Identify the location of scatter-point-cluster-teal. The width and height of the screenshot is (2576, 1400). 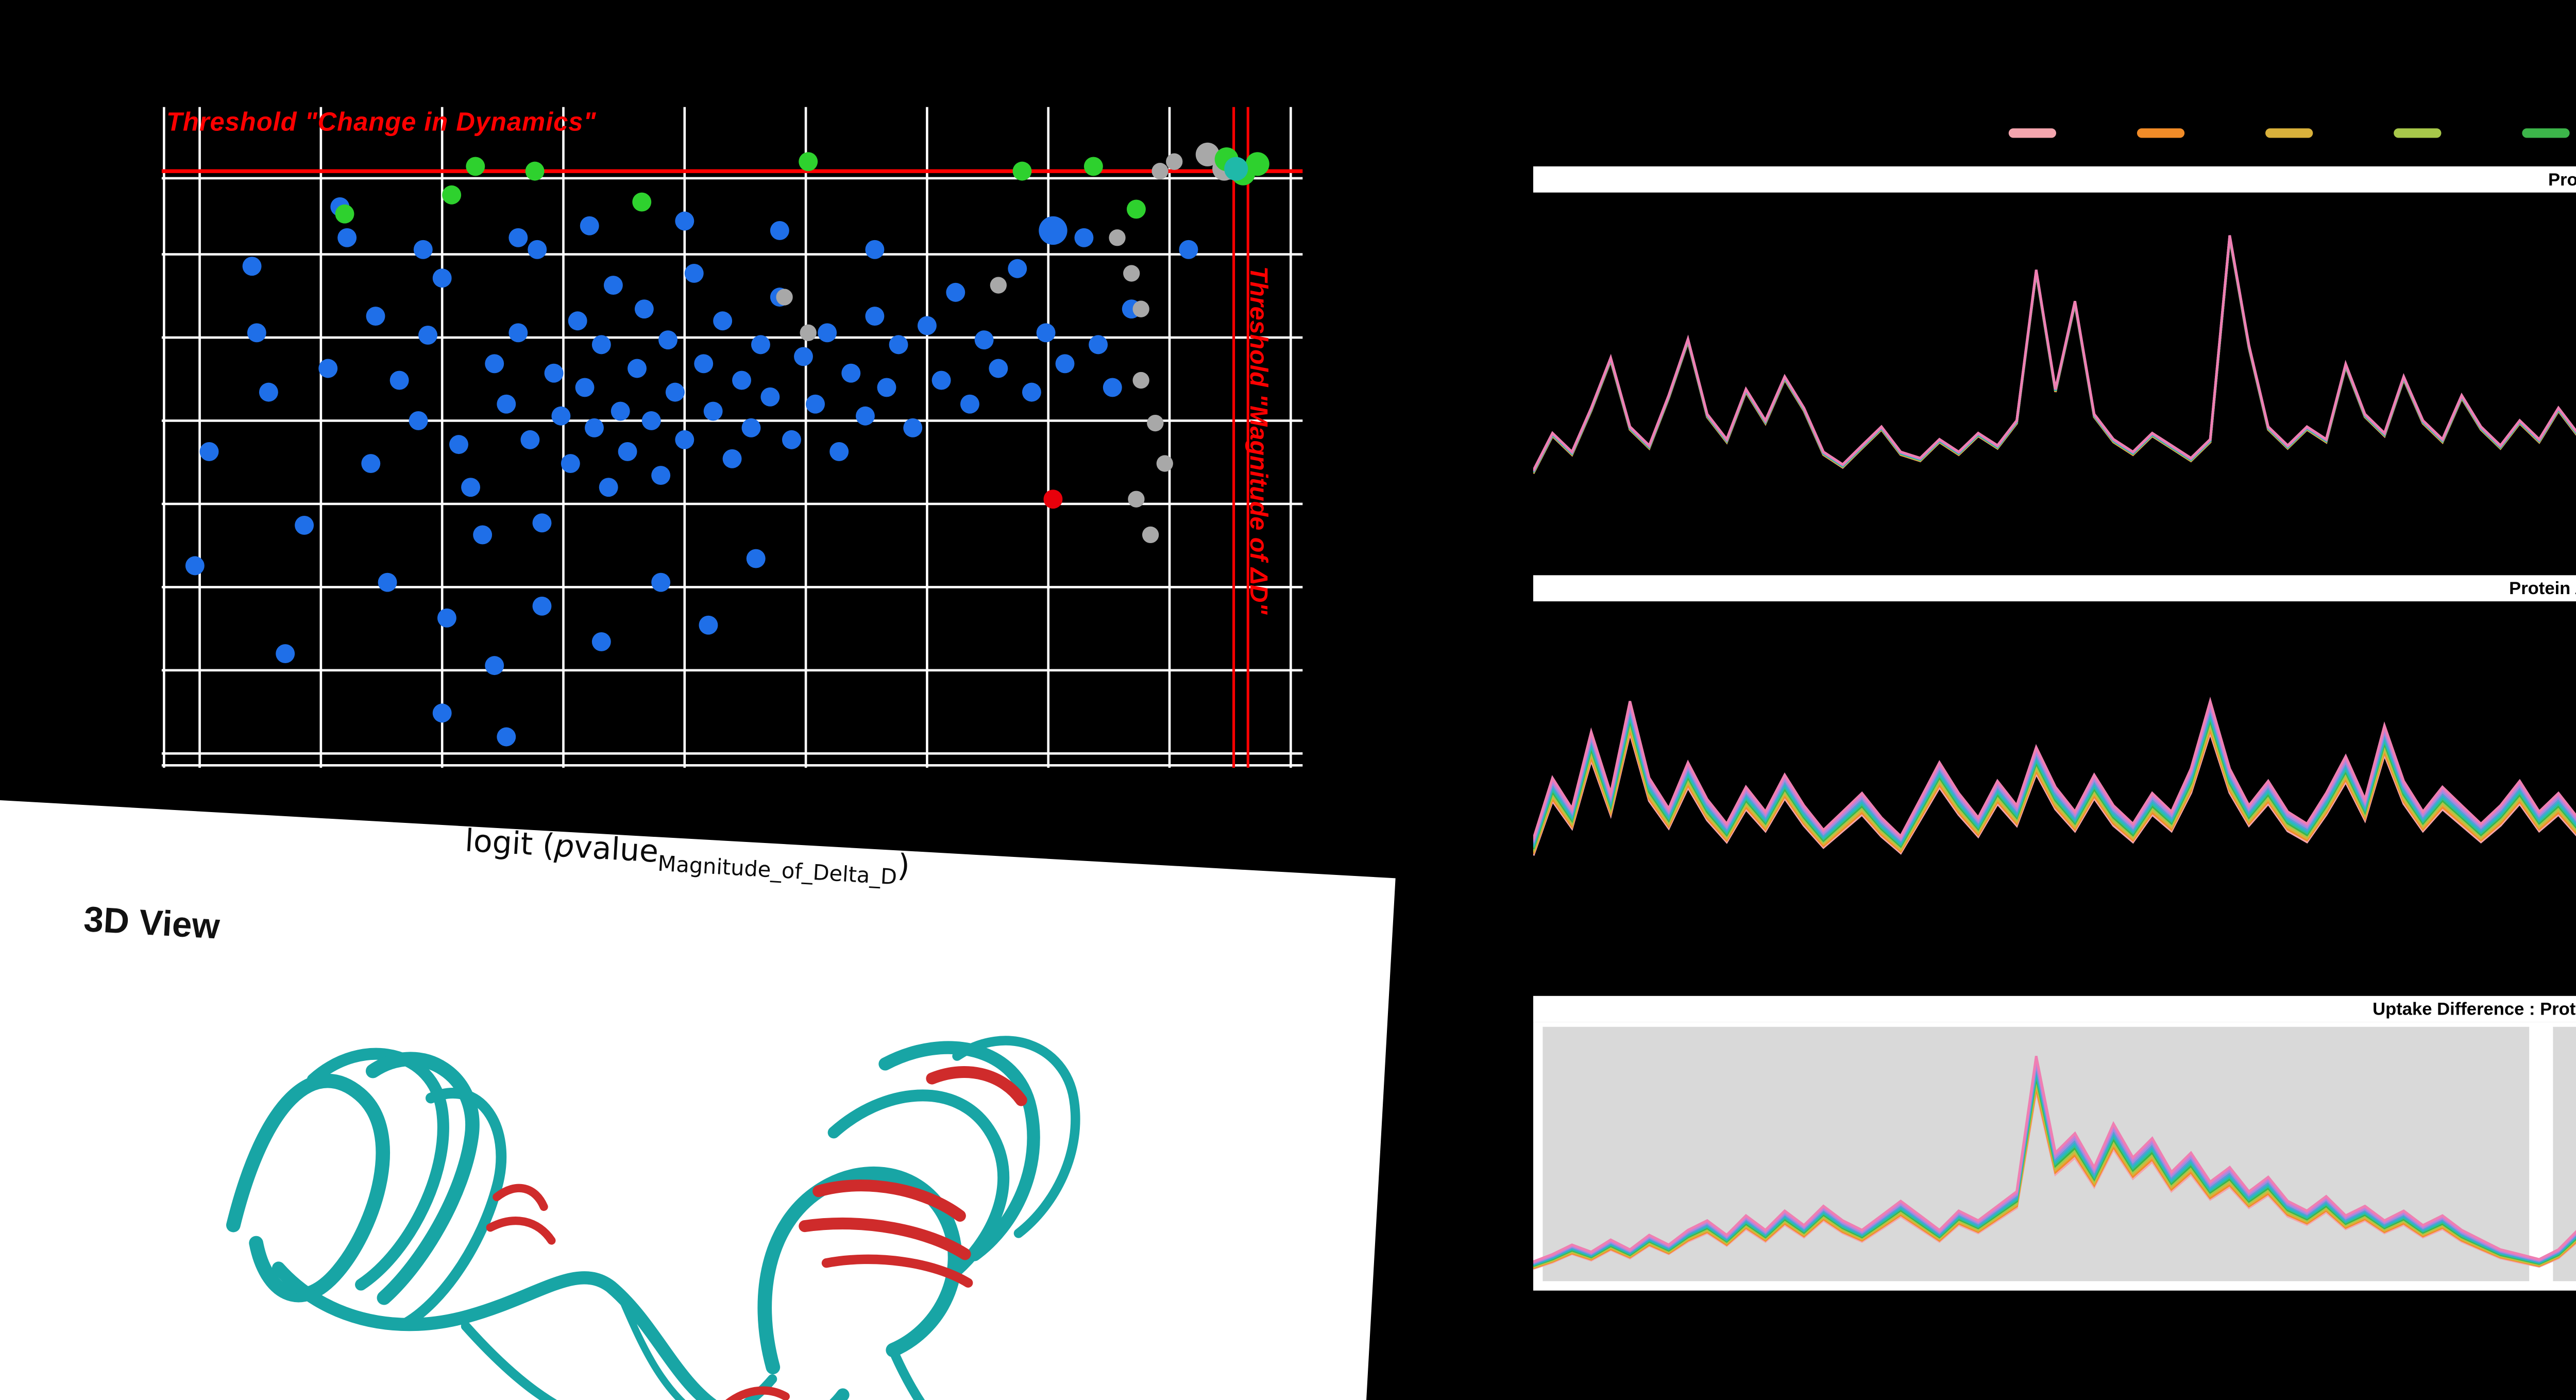
(1236, 169).